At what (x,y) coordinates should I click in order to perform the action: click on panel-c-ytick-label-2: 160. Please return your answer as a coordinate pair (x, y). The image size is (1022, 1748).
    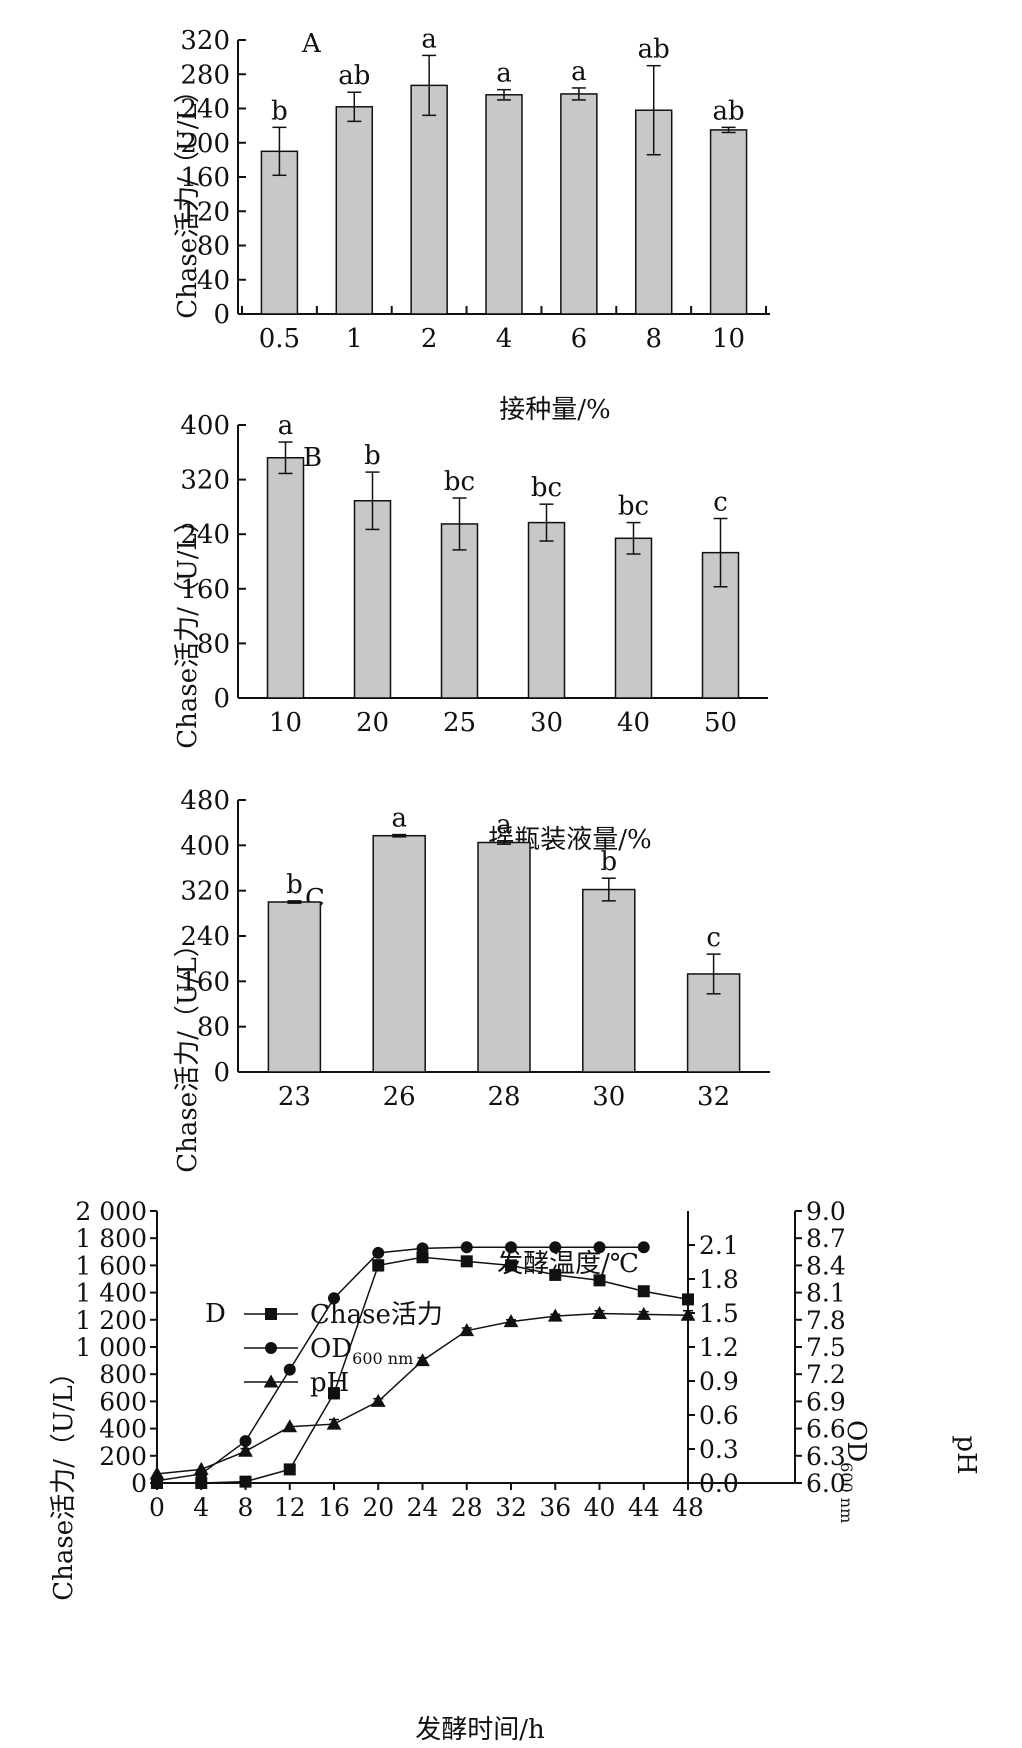
    Looking at the image, I should click on (205, 982).